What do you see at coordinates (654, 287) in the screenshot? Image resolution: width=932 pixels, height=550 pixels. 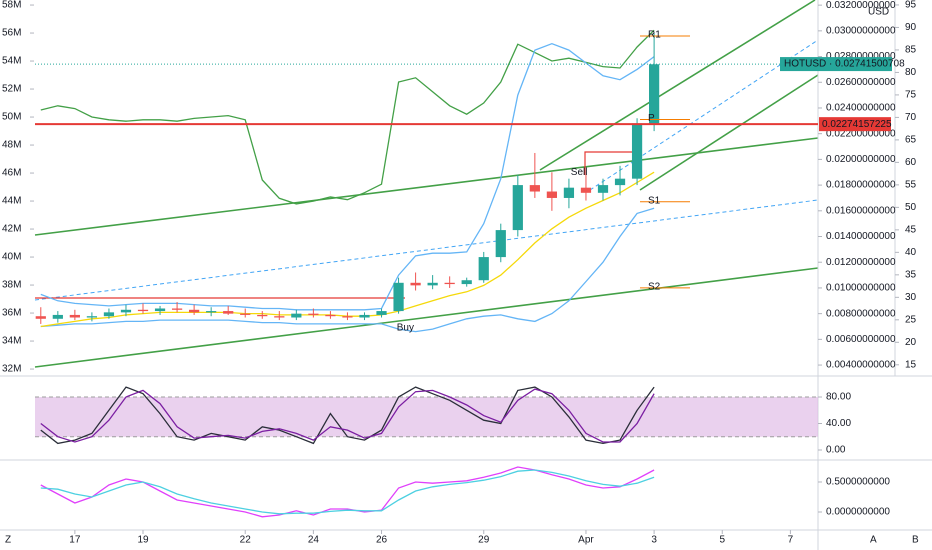 I see `pivot-label: S2` at bounding box center [654, 287].